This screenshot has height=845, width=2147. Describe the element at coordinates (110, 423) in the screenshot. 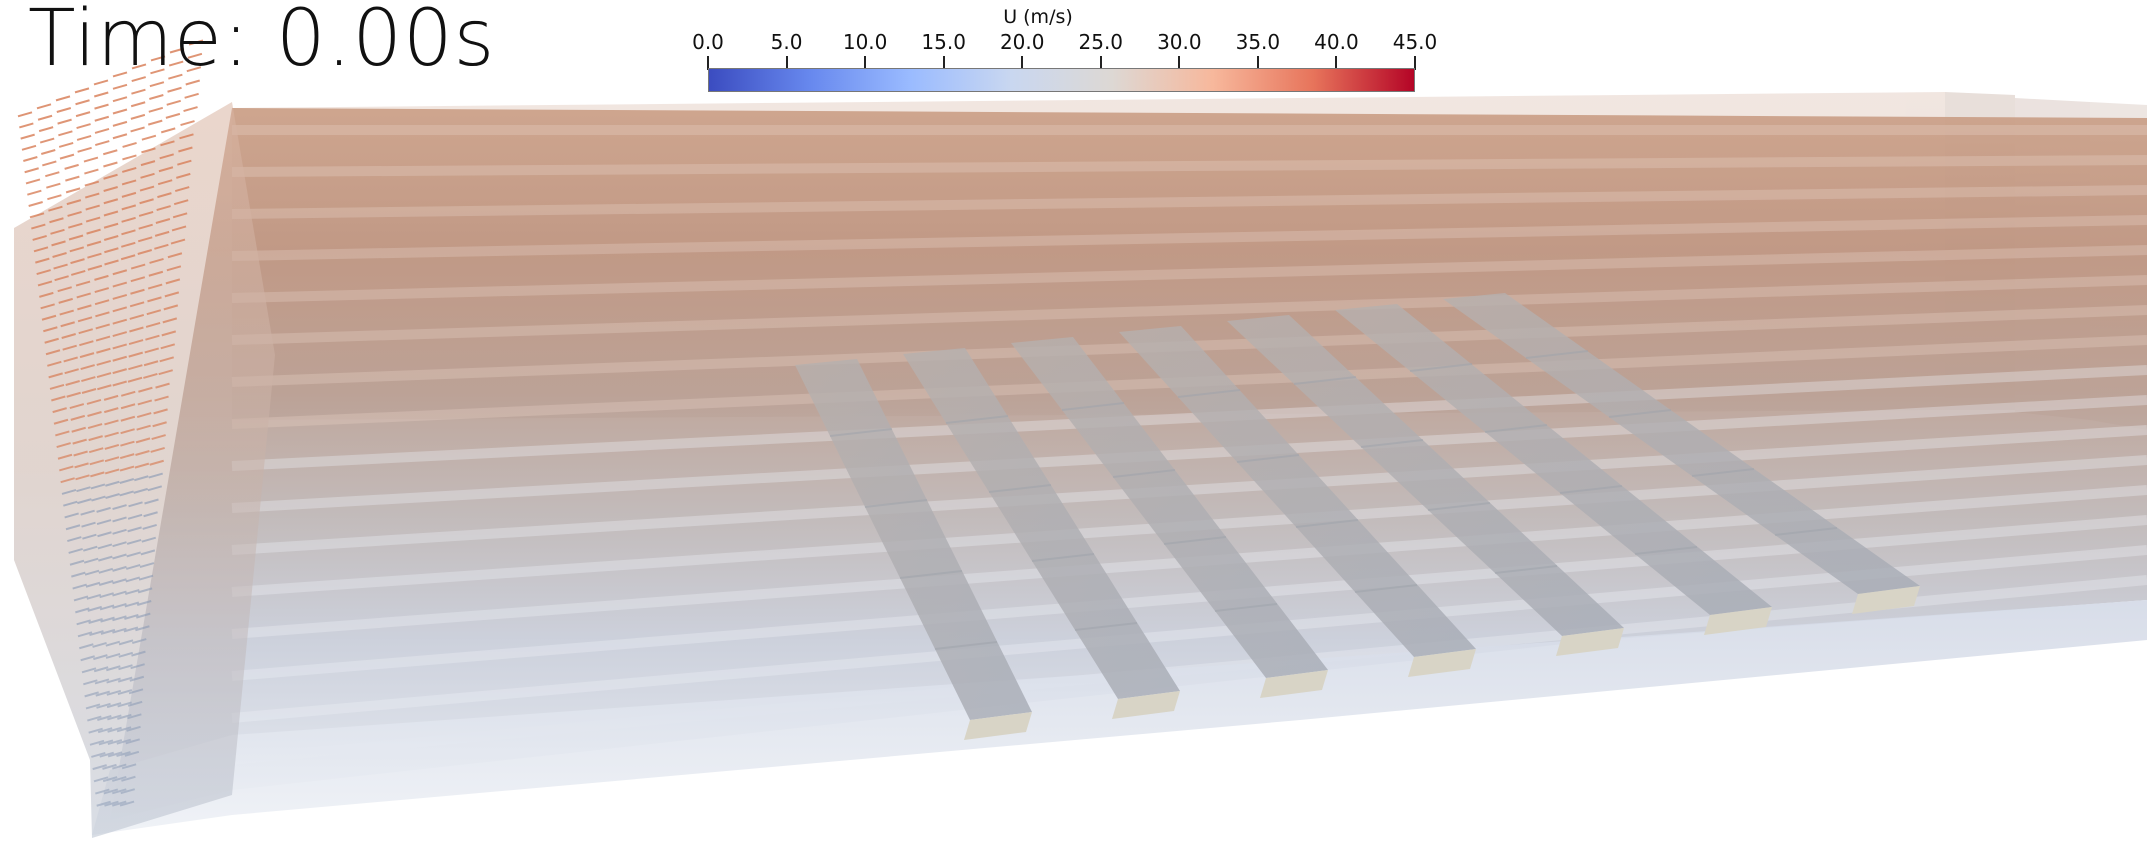

I see `inlet-velocity-arrows` at that location.